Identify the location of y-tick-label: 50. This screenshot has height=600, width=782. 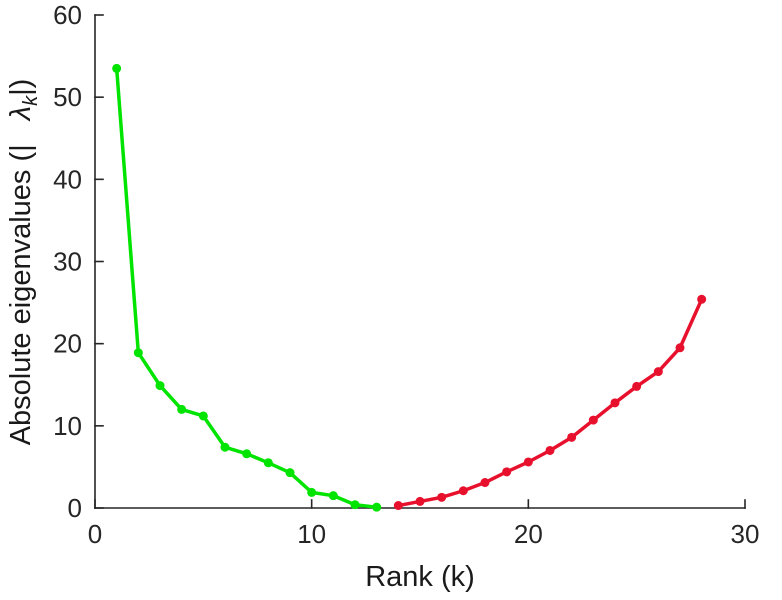
(67, 97).